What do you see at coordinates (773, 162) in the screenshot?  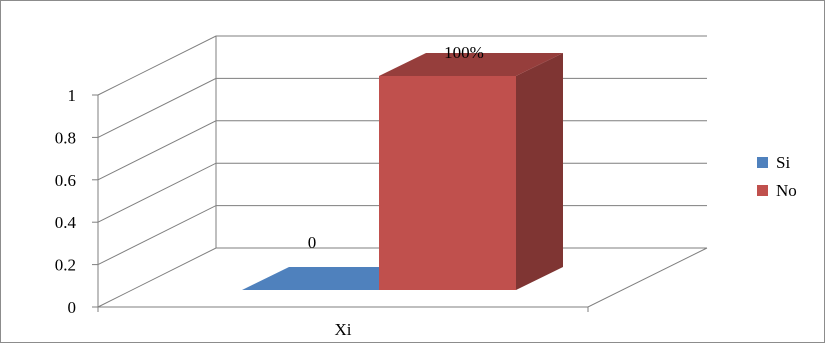 I see `legend-item: Si` at bounding box center [773, 162].